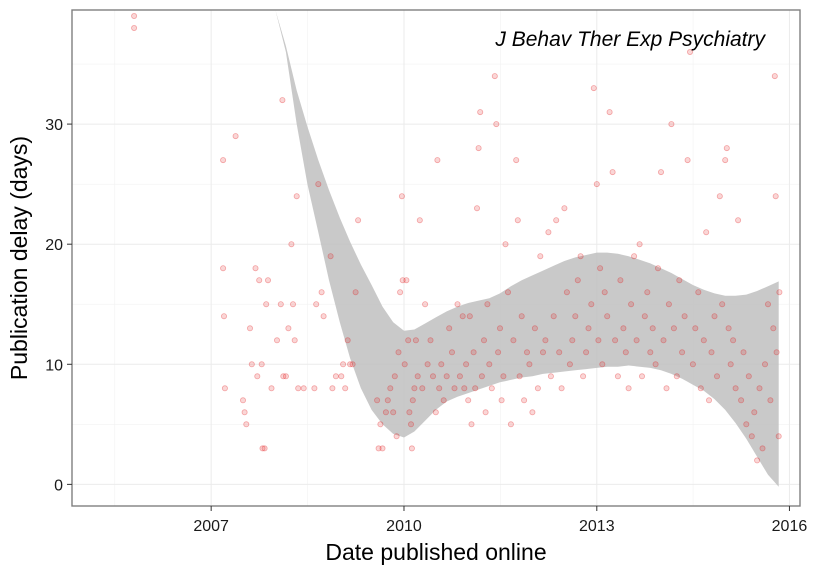 This screenshot has width=825, height=570. I want to click on y-tick-label: 10, so click(54, 365).